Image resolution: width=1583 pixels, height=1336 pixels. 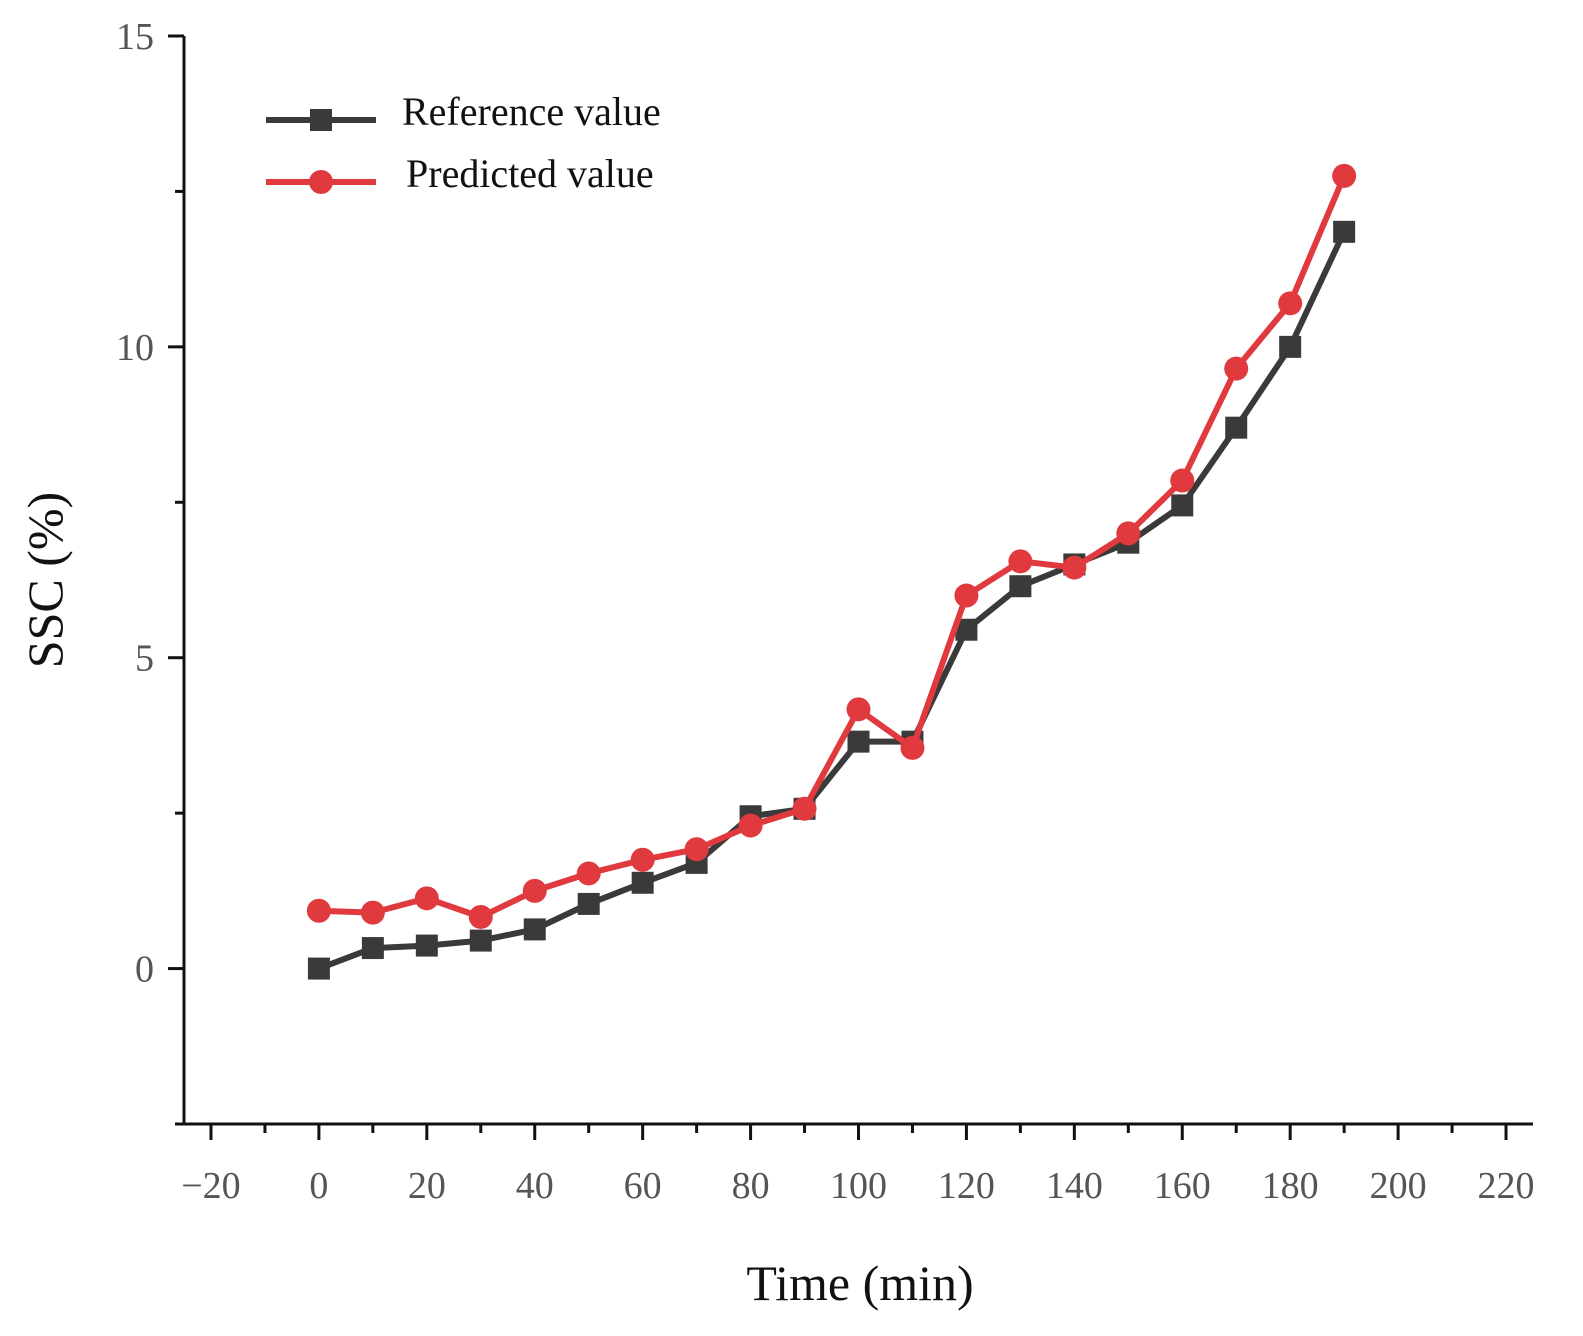 What do you see at coordinates (150, 571) in the screenshot?
I see `y-ticks: 0 5 10 15` at bounding box center [150, 571].